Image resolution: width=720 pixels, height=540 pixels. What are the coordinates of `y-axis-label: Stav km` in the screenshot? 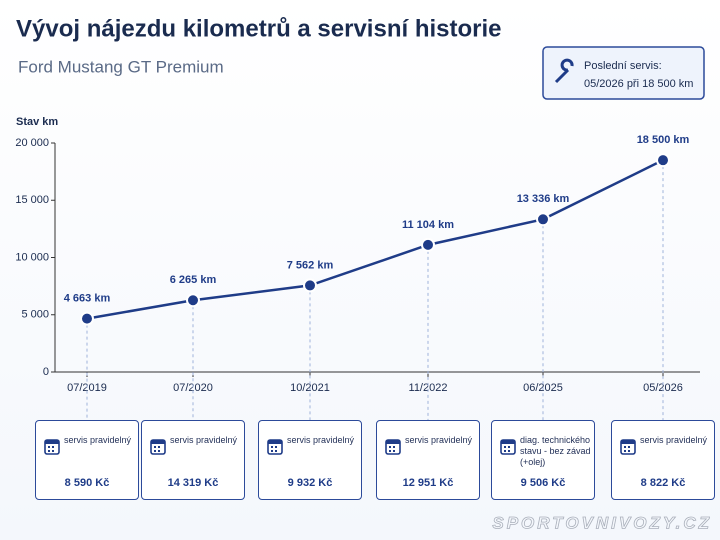 It's located at (37, 122).